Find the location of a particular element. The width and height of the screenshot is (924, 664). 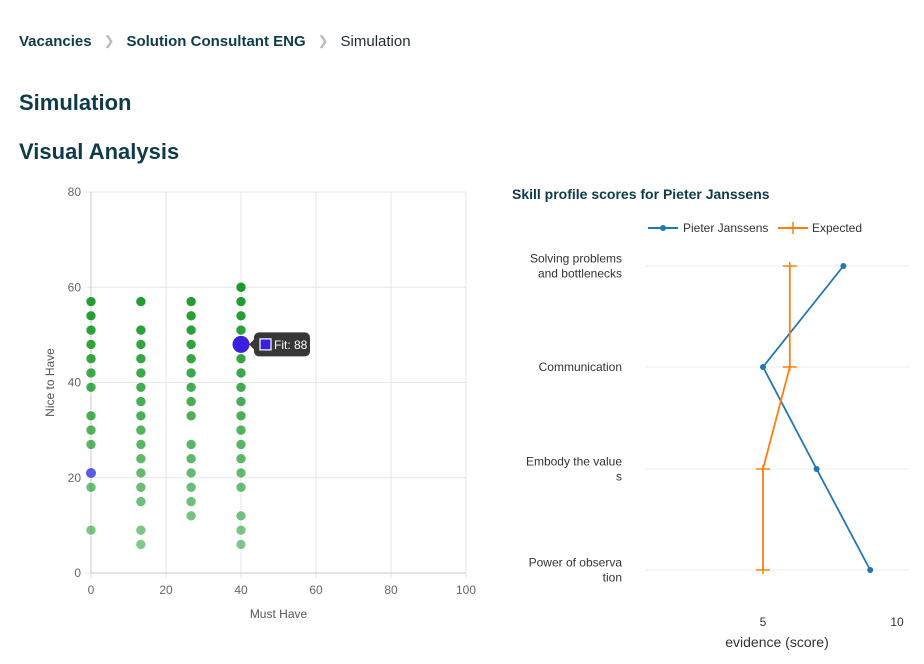

legend-item-expected: Expected is located at coordinates (837, 228).